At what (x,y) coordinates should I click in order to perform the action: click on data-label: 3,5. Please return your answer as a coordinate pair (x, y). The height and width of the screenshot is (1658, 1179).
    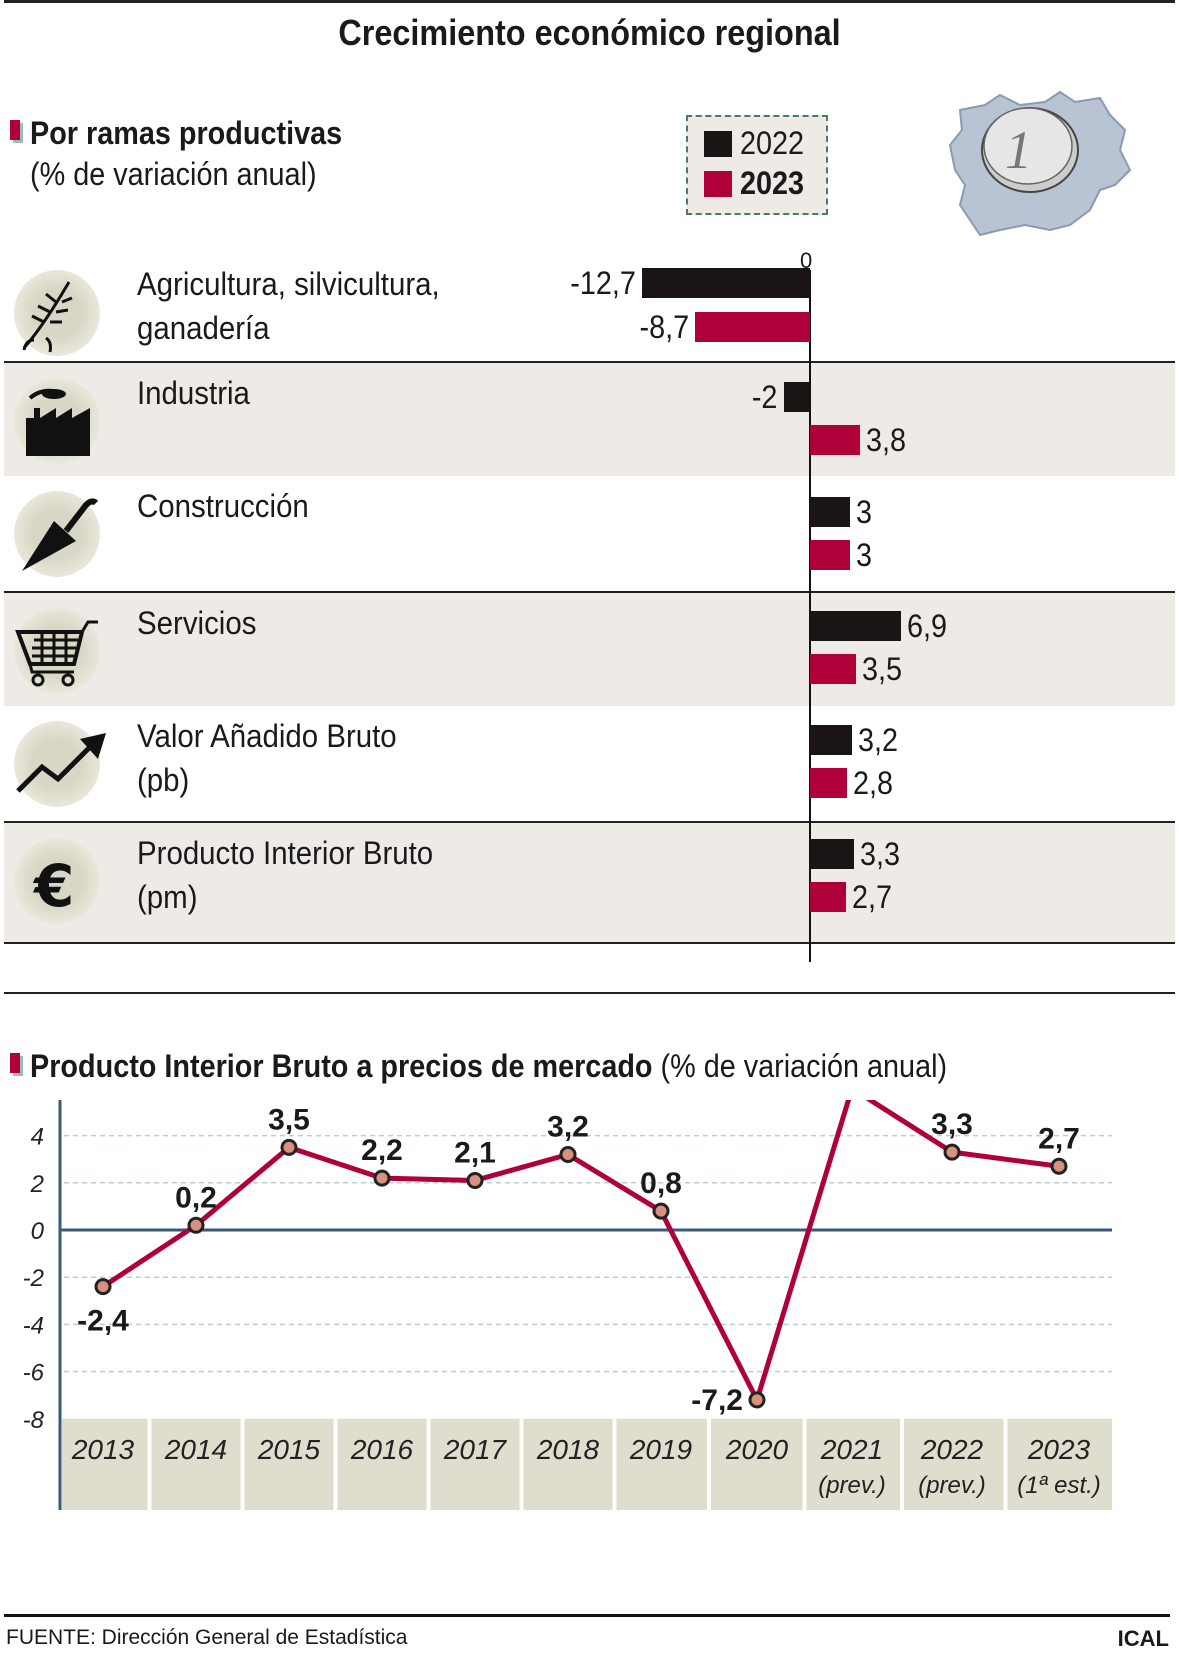
    Looking at the image, I should click on (289, 1119).